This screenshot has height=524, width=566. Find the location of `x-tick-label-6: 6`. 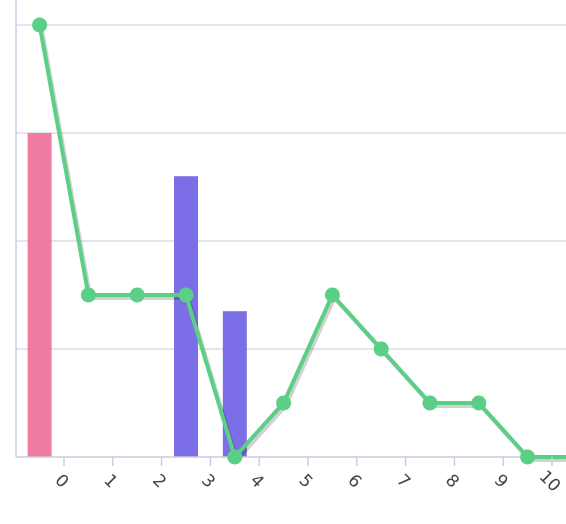

x-tick-label-6: 6 is located at coordinates (354, 482).